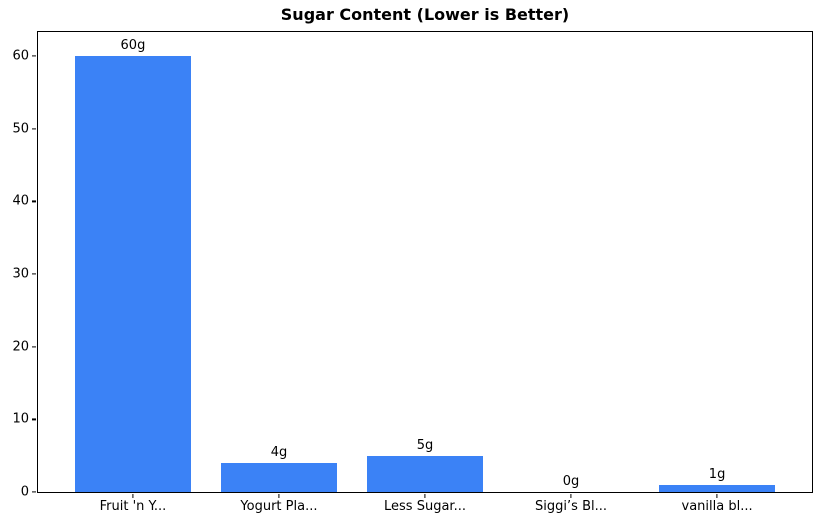 The height and width of the screenshot is (528, 822). What do you see at coordinates (425, 445) in the screenshot?
I see `bar-value-label: 5g` at bounding box center [425, 445].